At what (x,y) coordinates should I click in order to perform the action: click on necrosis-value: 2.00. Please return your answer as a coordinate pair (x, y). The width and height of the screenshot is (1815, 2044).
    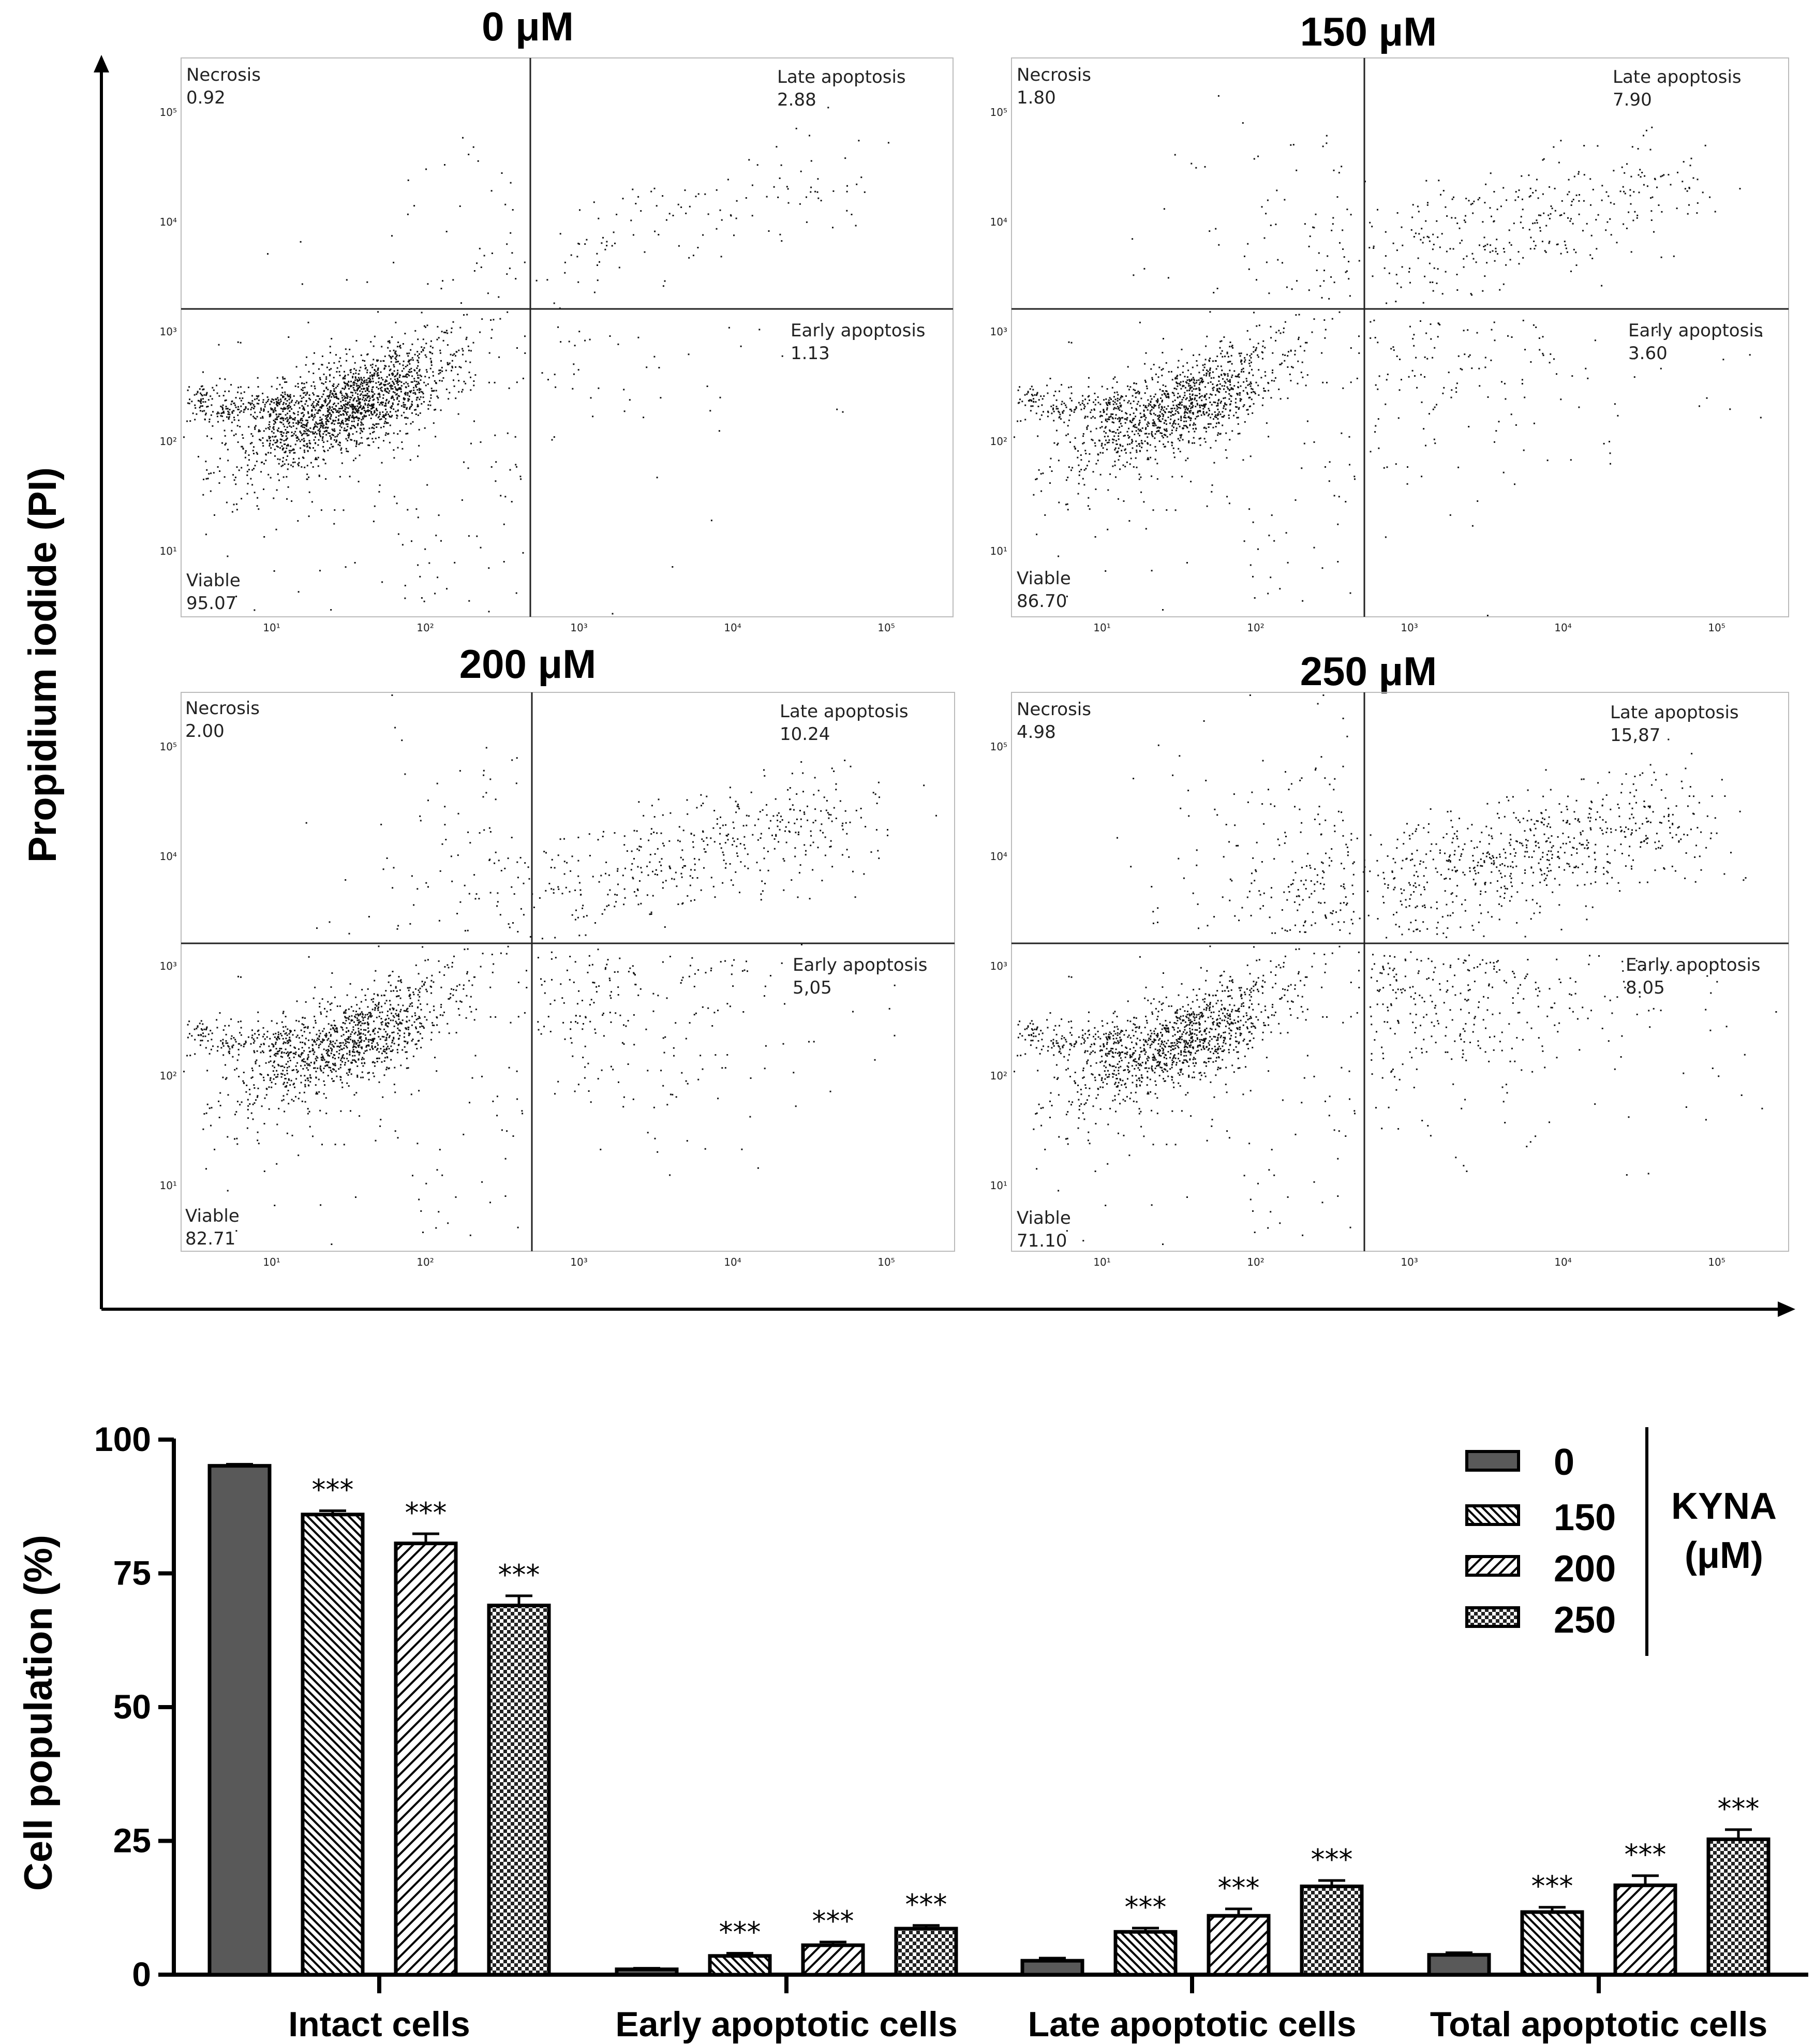
    Looking at the image, I should click on (205, 731).